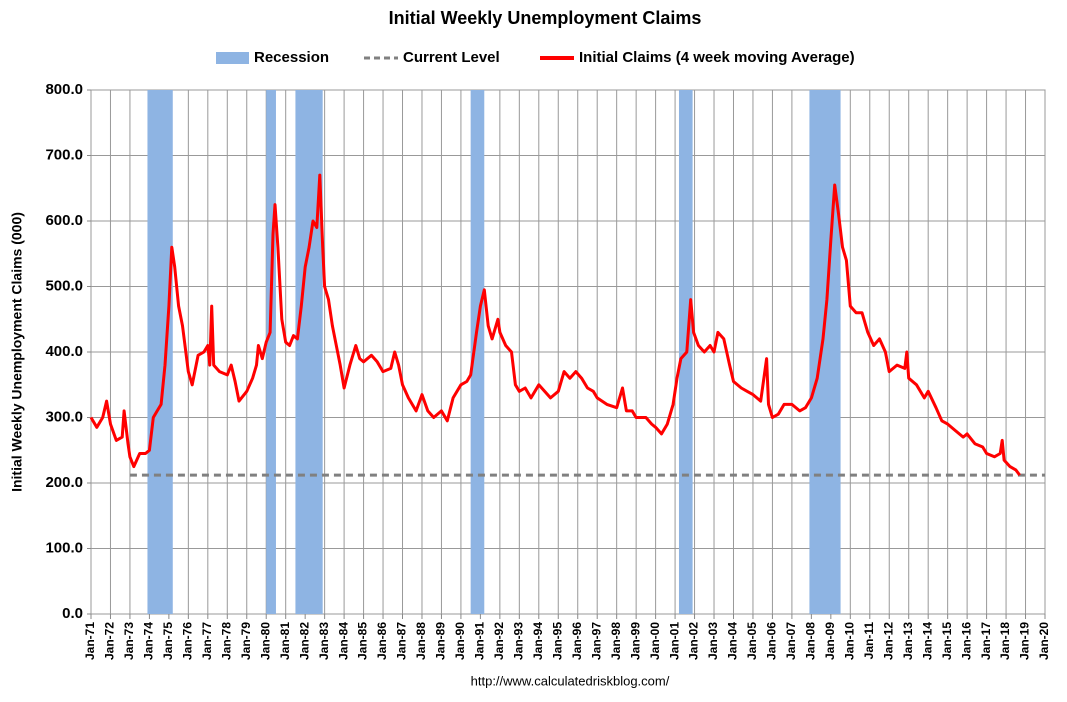 The height and width of the screenshot is (702, 1067). I want to click on x-tick-label: Jan-72, so click(110, 641).